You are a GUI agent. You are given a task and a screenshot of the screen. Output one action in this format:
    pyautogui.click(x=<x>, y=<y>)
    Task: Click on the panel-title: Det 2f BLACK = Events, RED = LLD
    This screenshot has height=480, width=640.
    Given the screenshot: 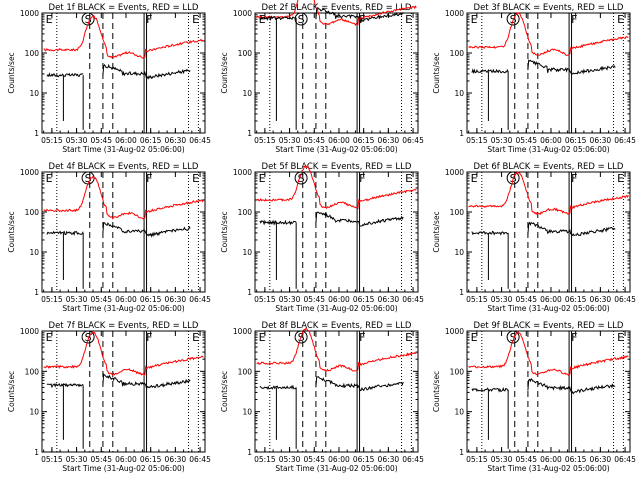 What is the action you would take?
    pyautogui.click(x=337, y=8)
    